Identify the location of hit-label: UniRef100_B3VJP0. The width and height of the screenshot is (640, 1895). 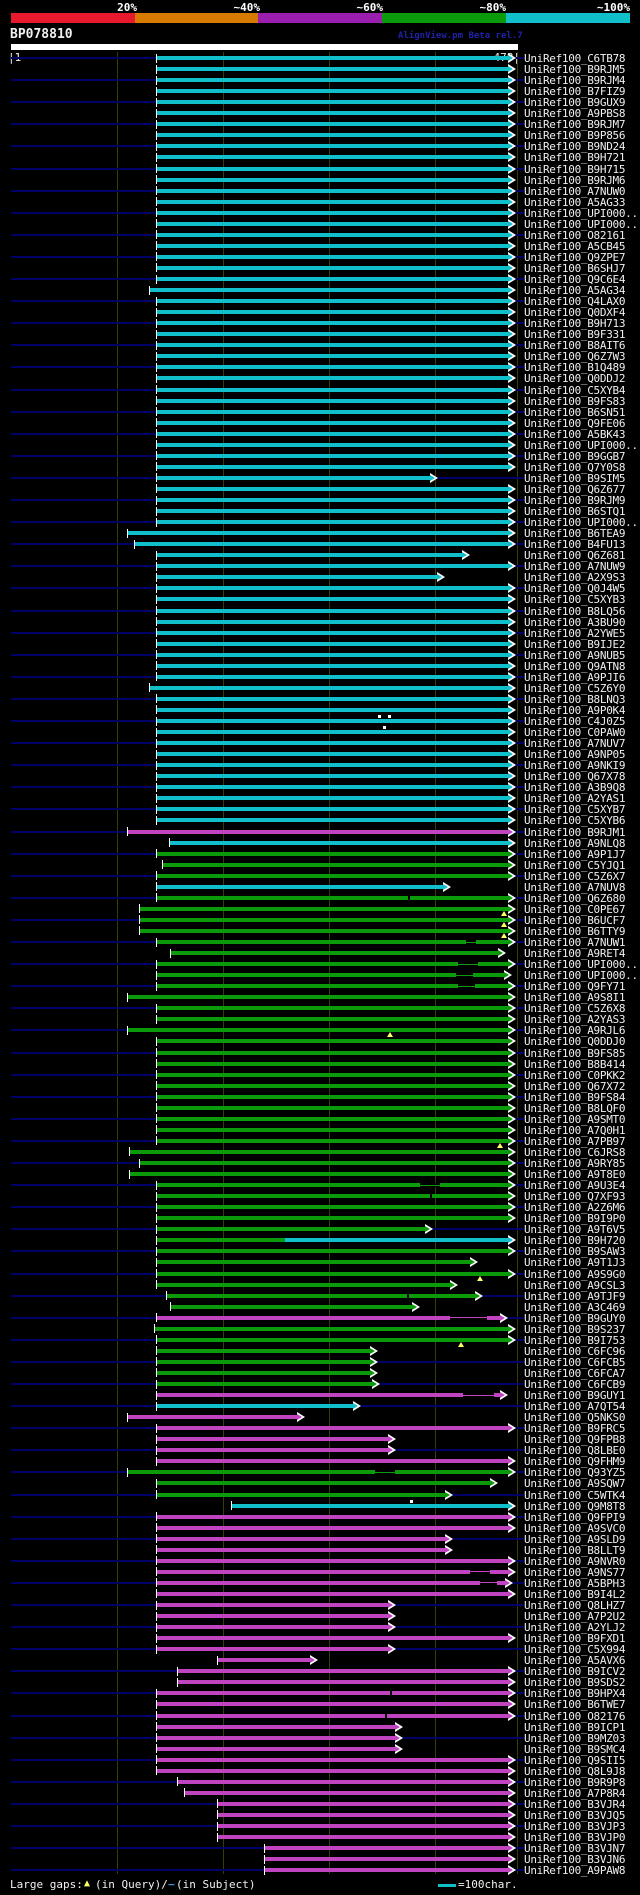
(575, 1838).